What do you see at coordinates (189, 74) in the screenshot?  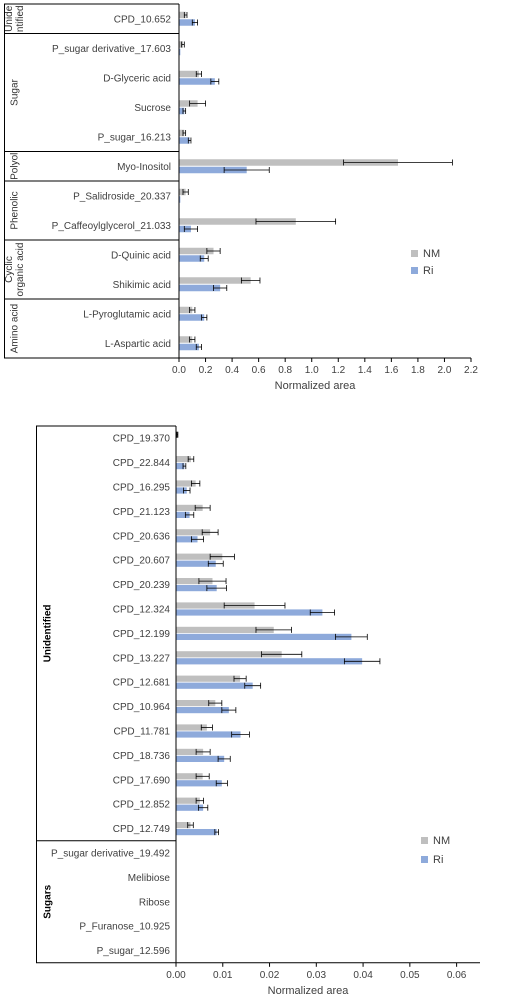 I see `bar-nm-d-glyceric-acid` at bounding box center [189, 74].